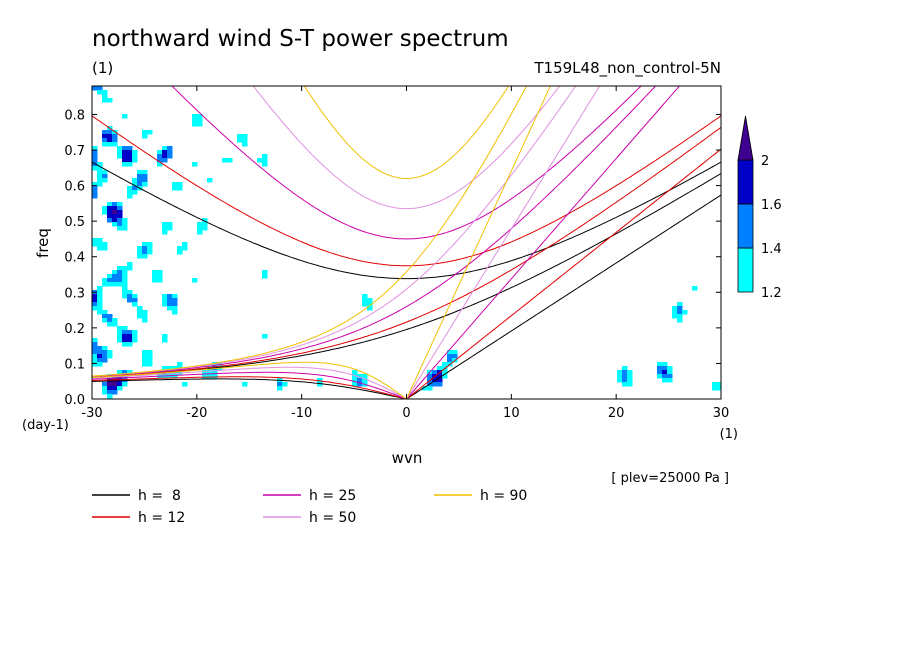  Describe the element at coordinates (745, 138) in the screenshot. I see `colorbar-arrow` at that location.